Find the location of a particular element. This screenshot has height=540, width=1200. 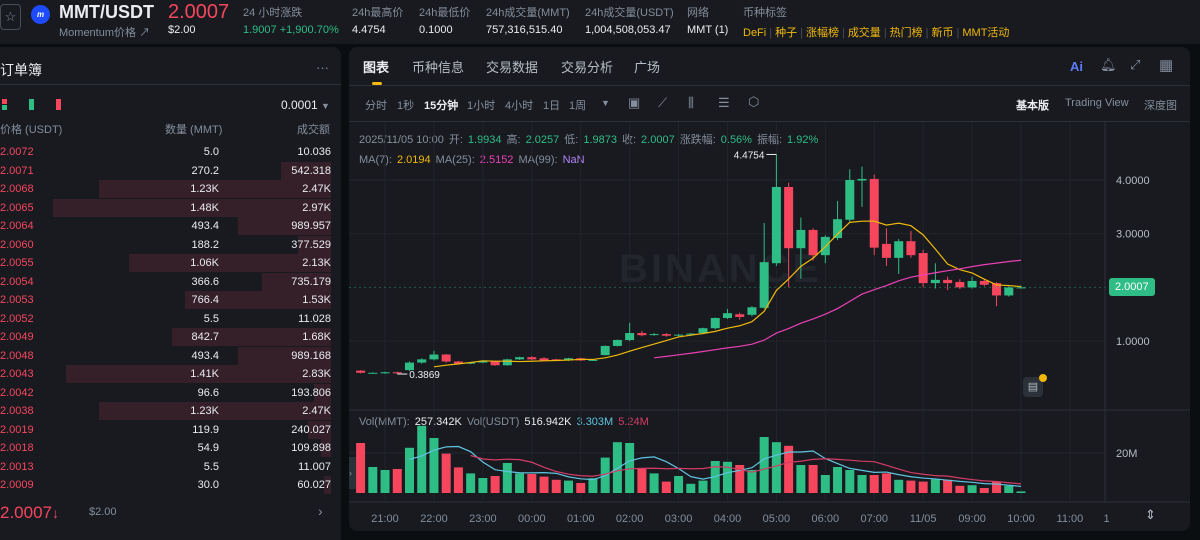

tag-list: DeFi | 种子 | 涨幅榜 | 成交量 | 热门榜 | 新币 | MMT活动 is located at coordinates (876, 32).